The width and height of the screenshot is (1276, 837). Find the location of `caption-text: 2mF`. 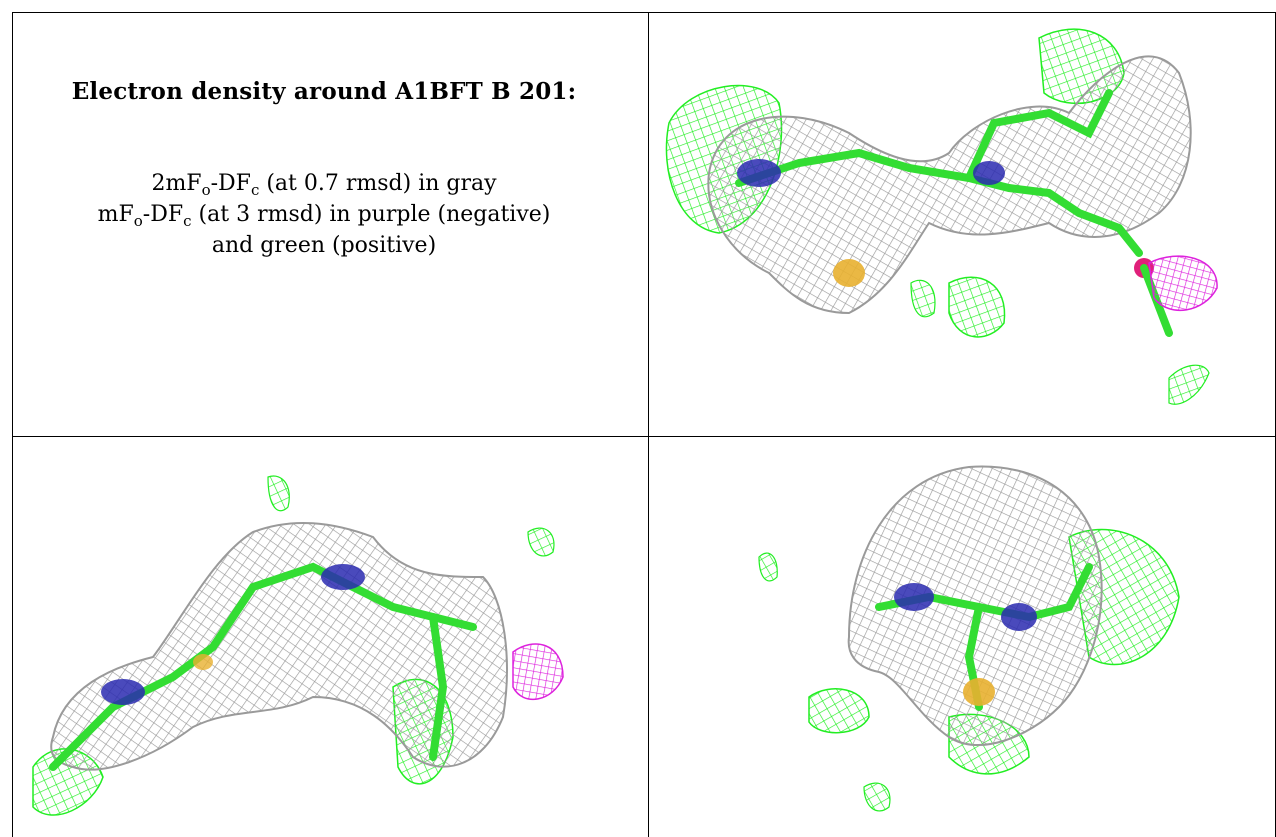

caption-text: 2mF is located at coordinates (176, 183).